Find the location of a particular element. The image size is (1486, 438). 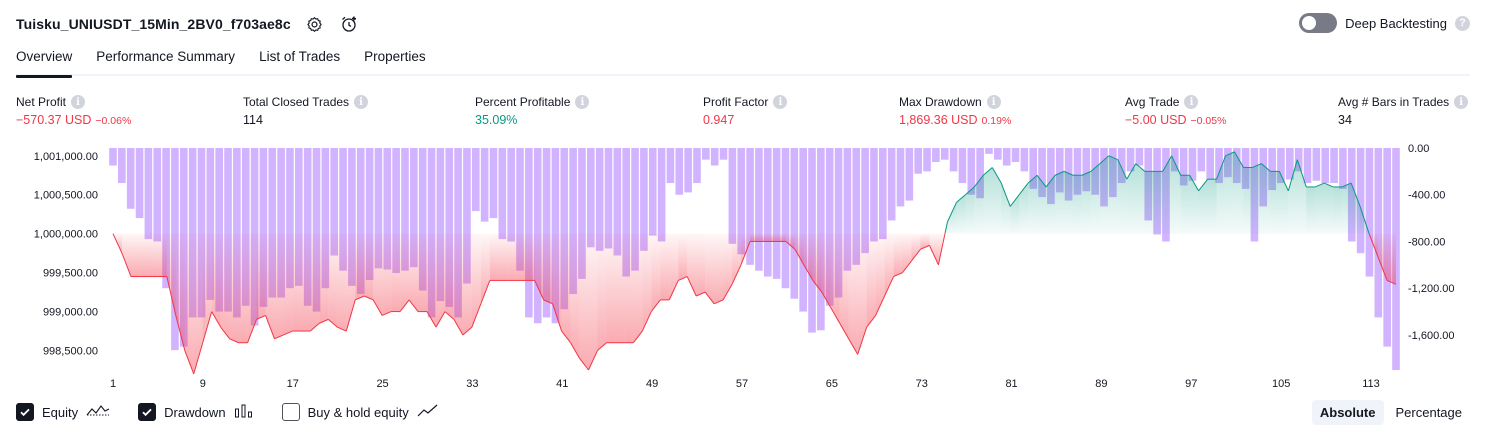

x-axis-tick: 41 is located at coordinates (562, 384).